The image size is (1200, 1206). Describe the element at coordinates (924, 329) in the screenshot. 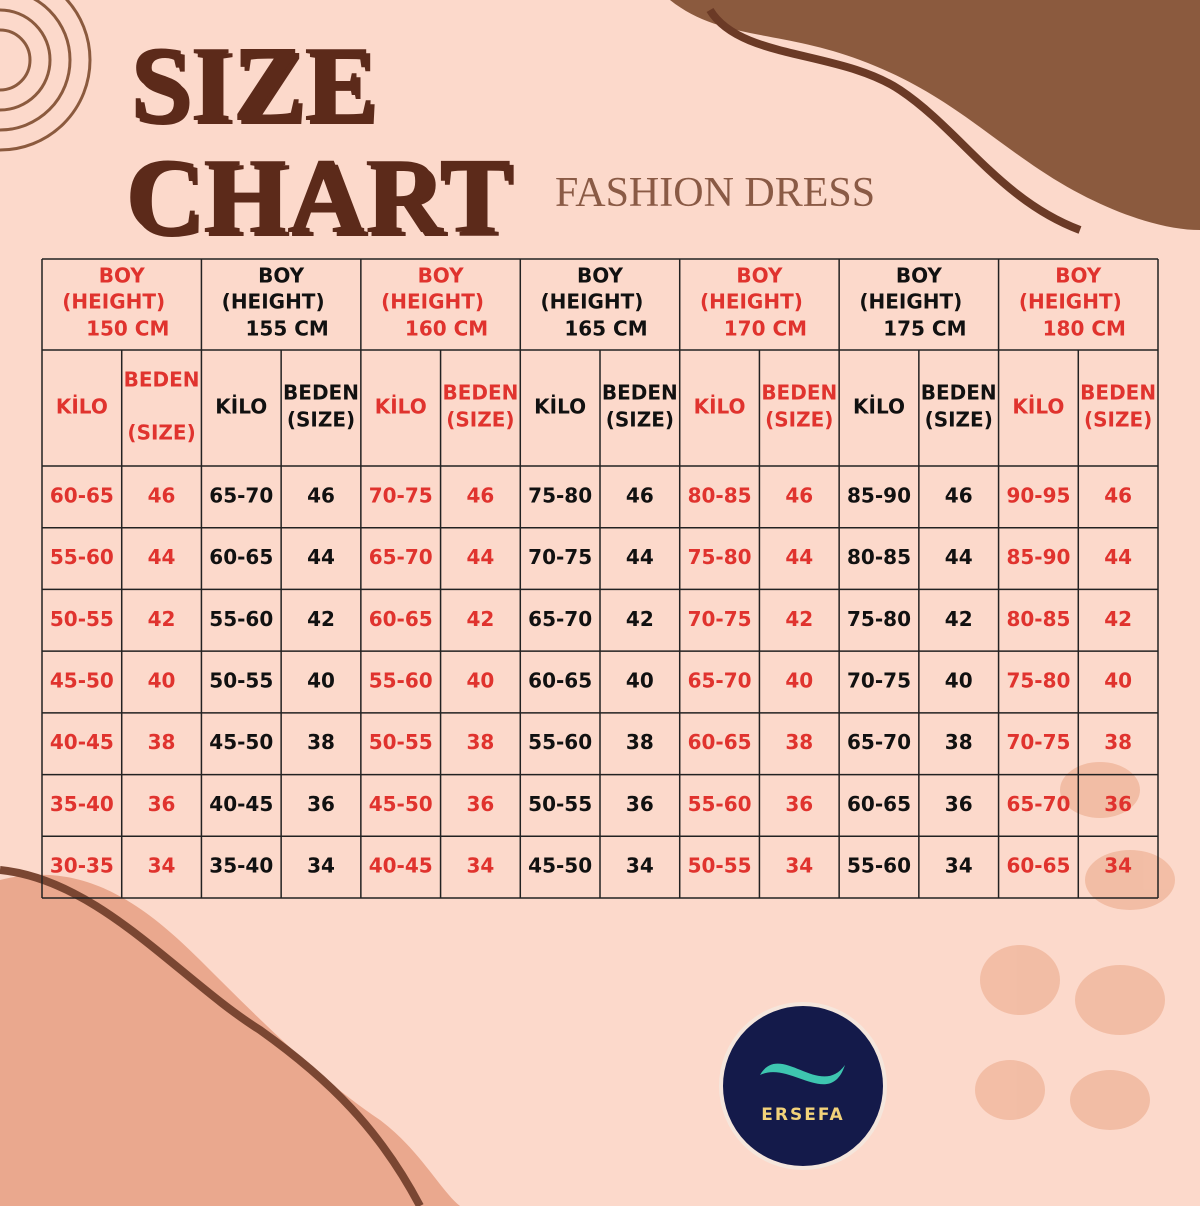

I see `group-header: 175 CM` at that location.